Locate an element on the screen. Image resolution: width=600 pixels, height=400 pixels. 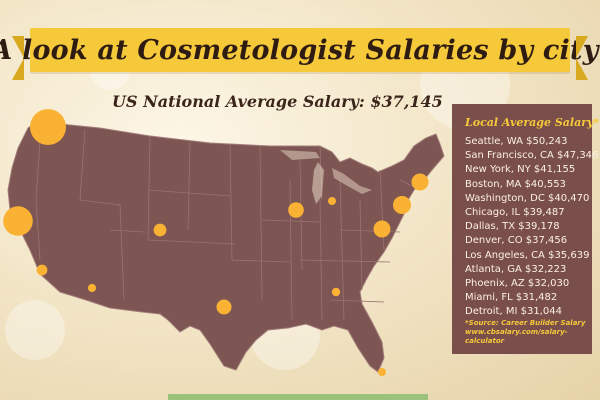
legend-item: Chicago, IL $39,487 is located at coordinates (515, 213).